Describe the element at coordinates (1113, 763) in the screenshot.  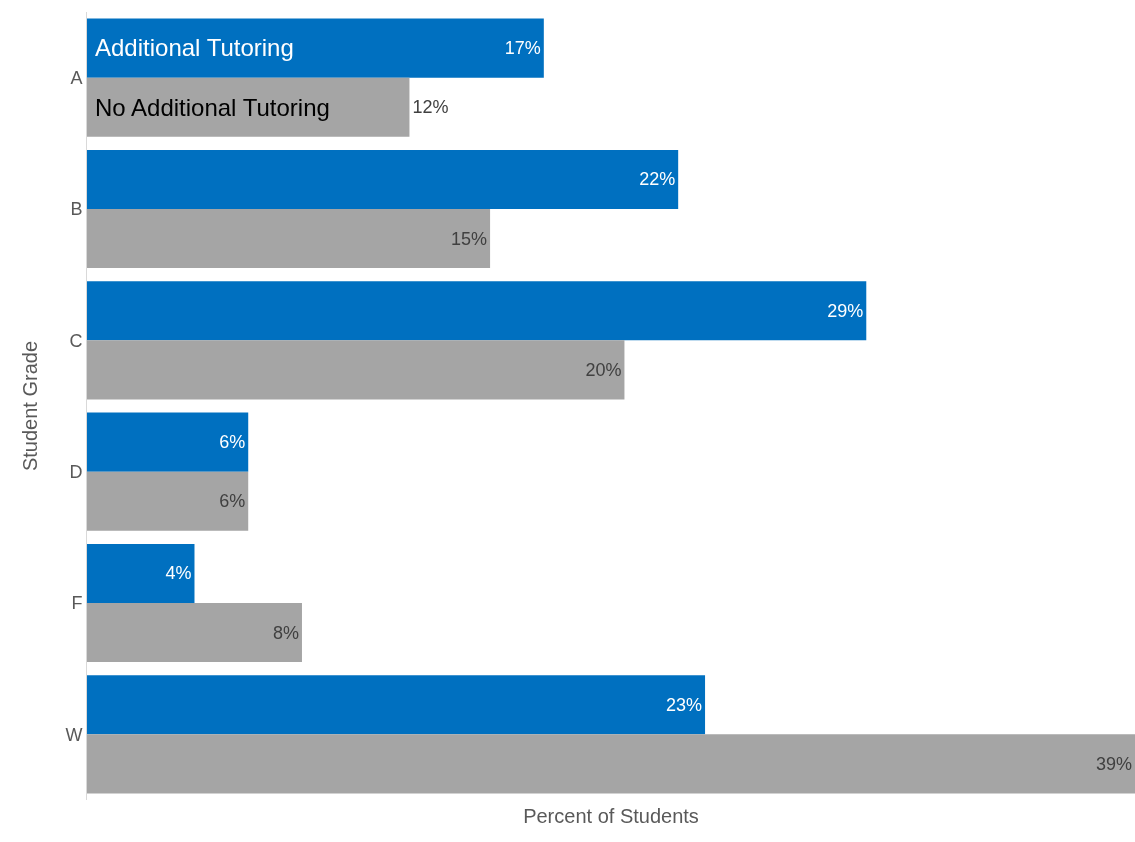
I see `data-label: 39%` at that location.